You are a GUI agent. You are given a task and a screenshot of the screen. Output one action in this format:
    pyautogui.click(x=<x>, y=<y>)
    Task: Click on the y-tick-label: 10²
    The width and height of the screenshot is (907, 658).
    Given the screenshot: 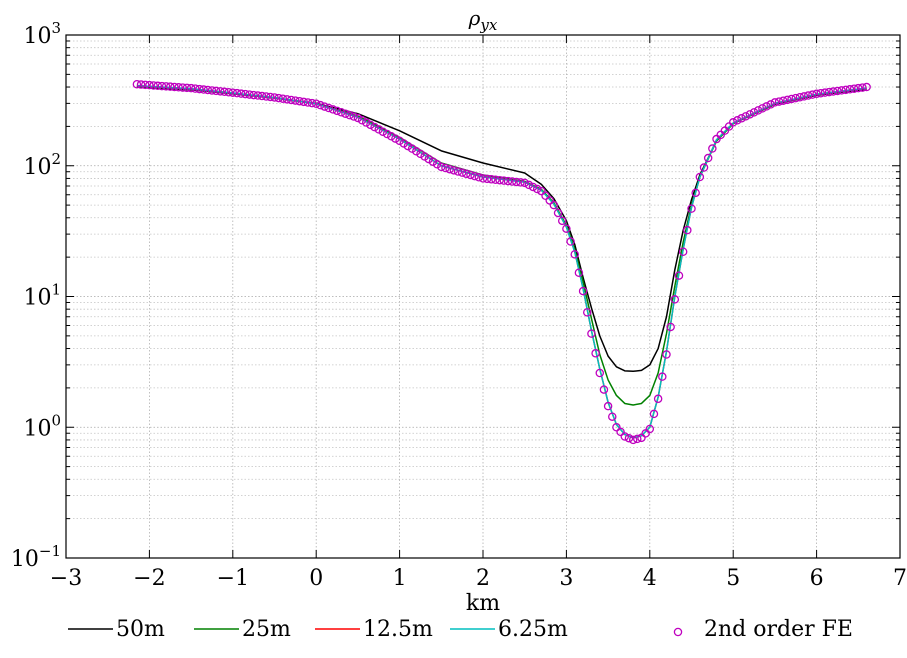 What is the action you would take?
    pyautogui.click(x=42, y=165)
    